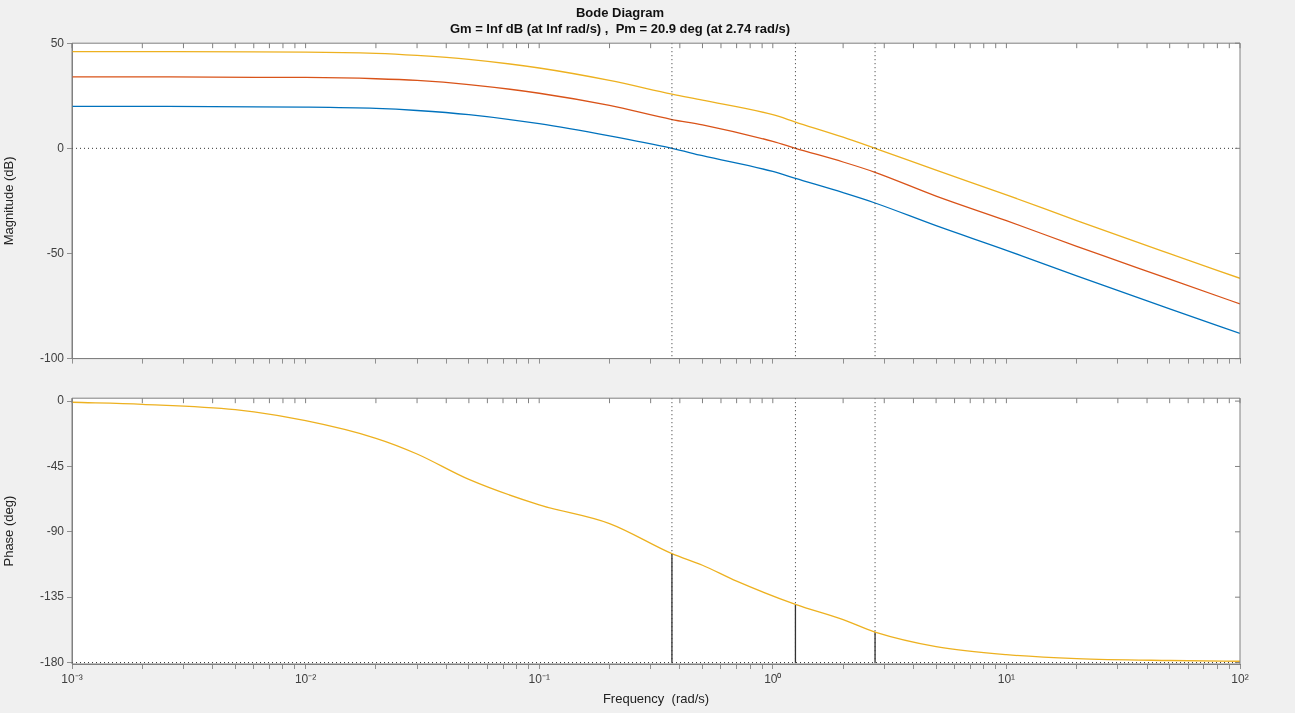  I want to click on y-tick-label: -90, so click(55, 531).